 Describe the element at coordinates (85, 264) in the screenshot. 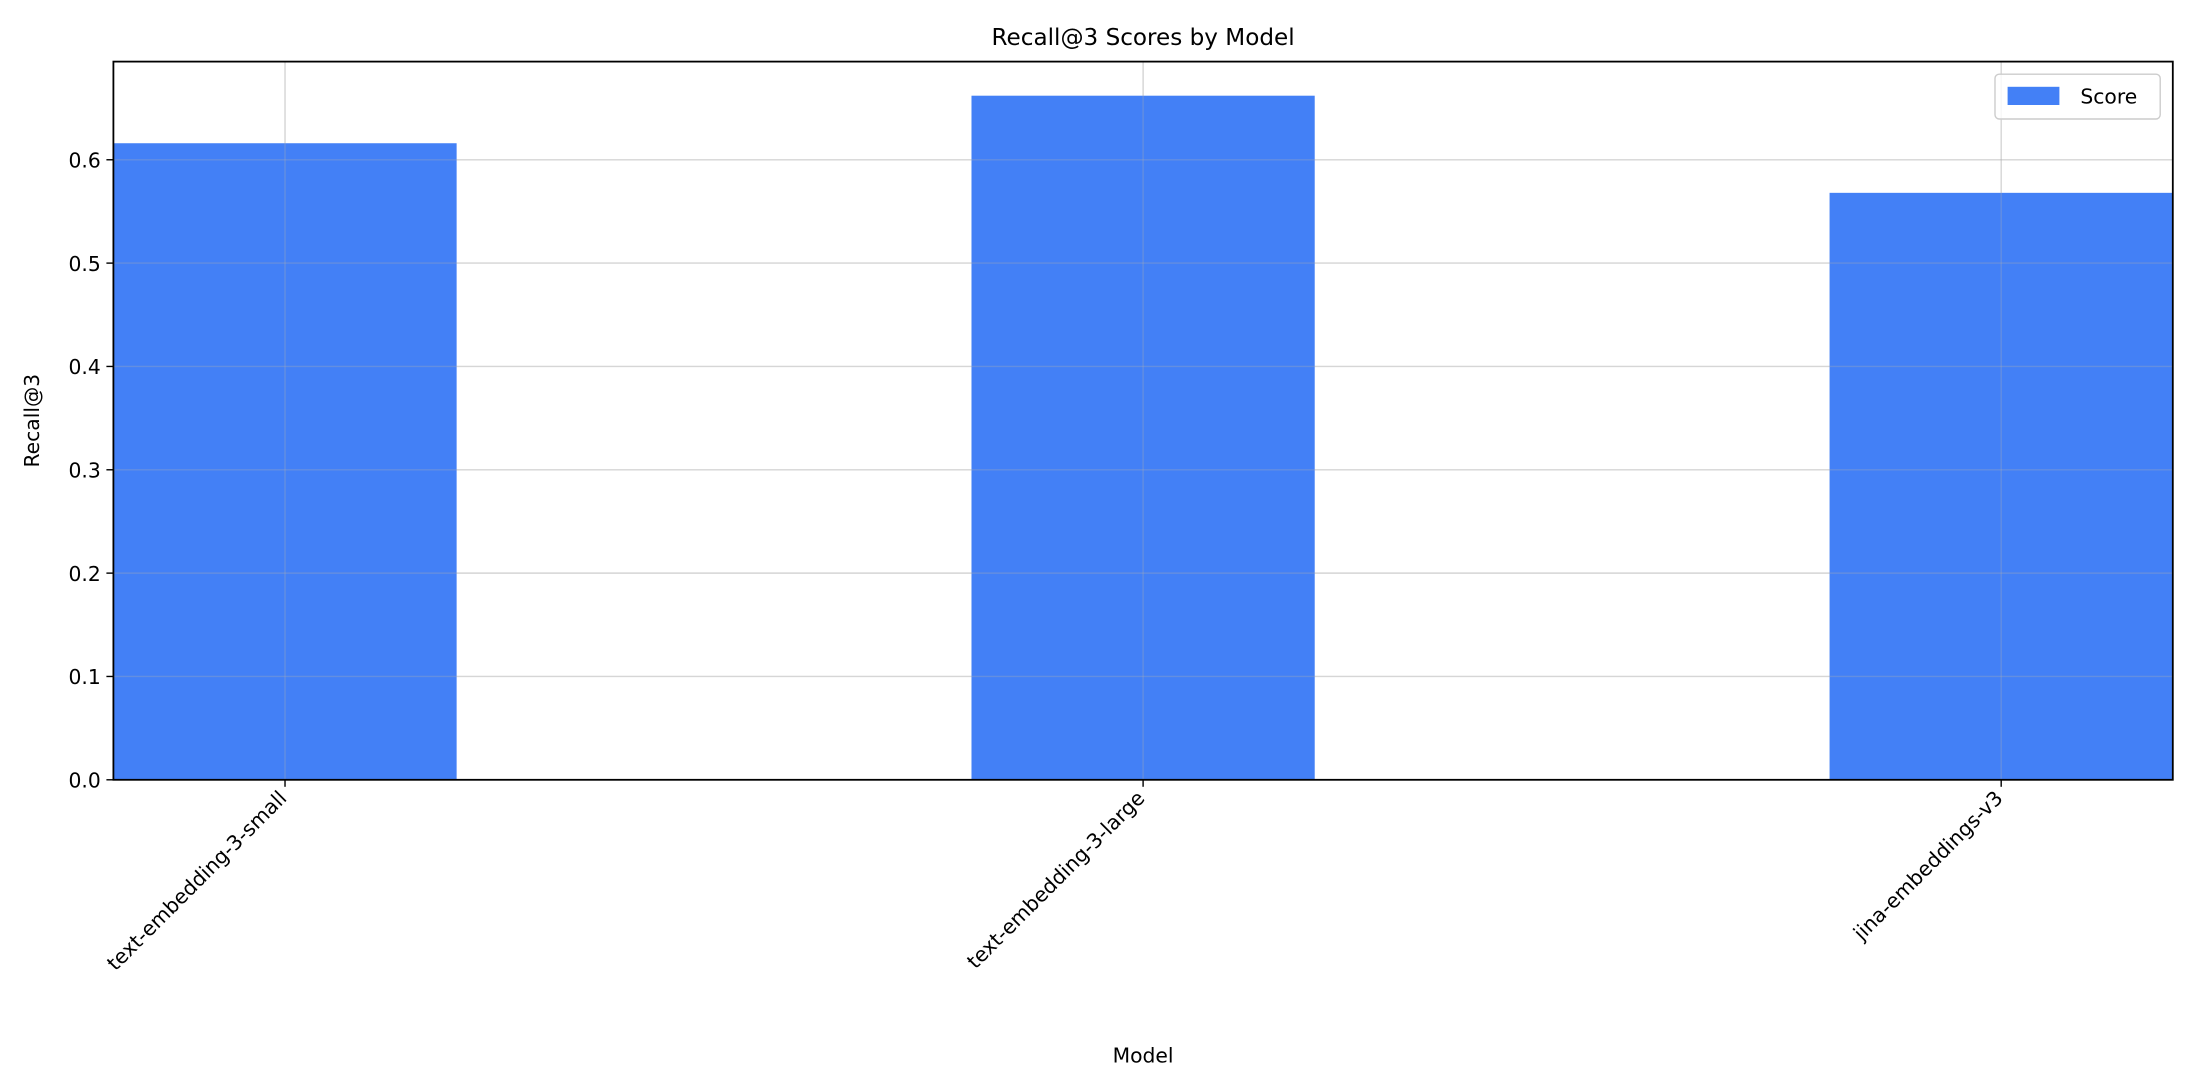

I see `y-tick-label: 0.5` at that location.